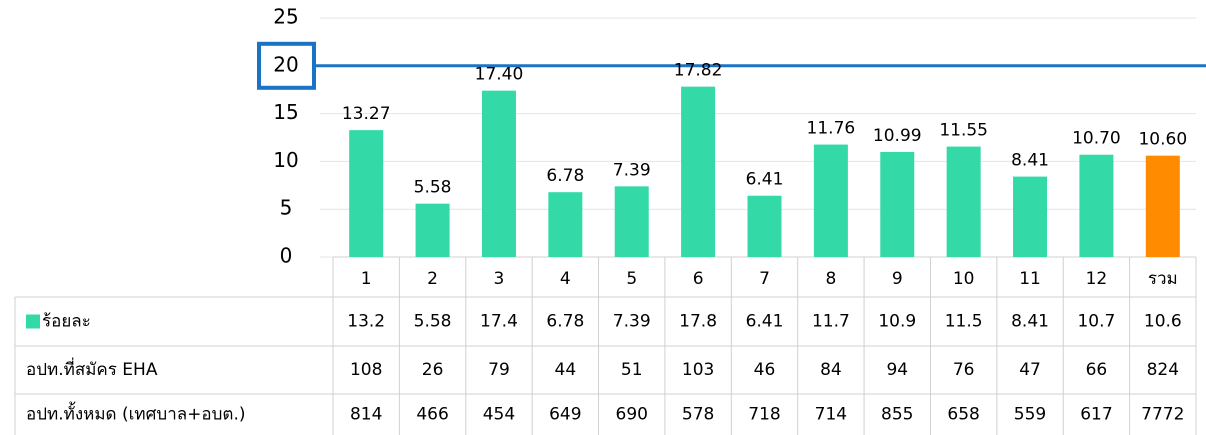 Image resolution: width=1206 pixels, height=435 pixels. What do you see at coordinates (765, 370) in the screenshot?
I see `table-cell: 46` at bounding box center [765, 370].